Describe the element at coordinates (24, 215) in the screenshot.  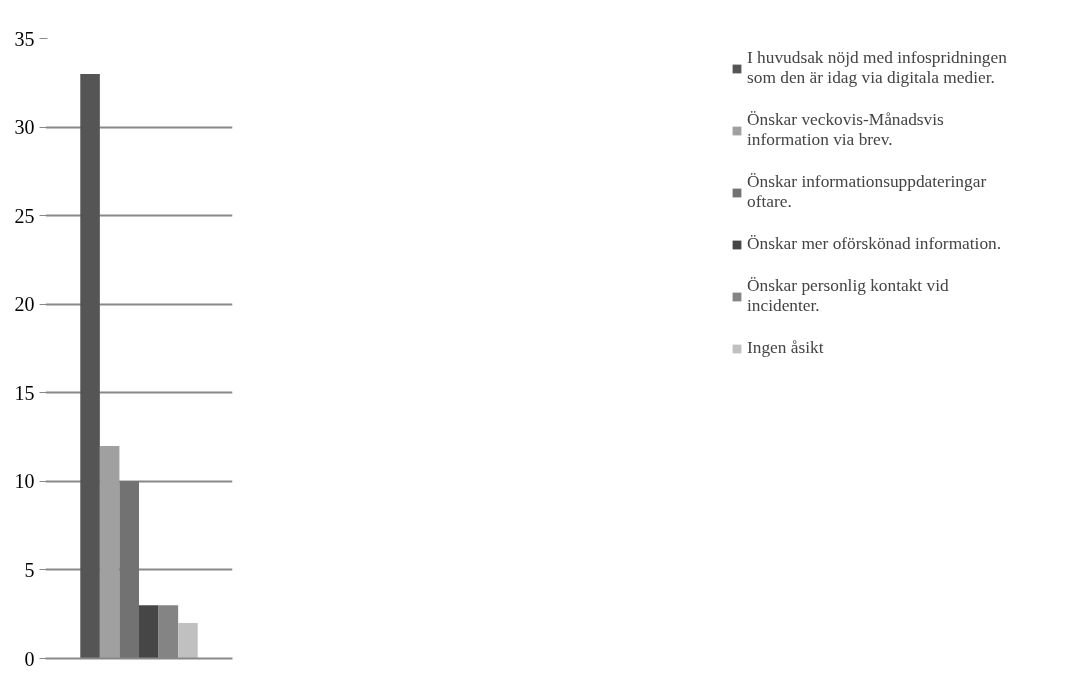
I see `y-tick-label: 25` at that location.